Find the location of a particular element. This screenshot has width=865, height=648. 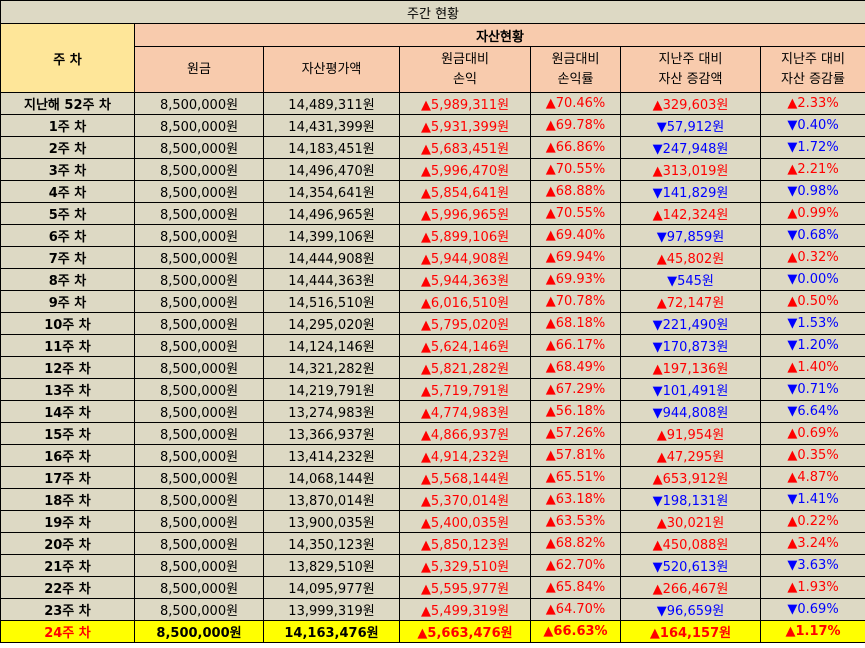

asset-value-cell: 14,295,020원 is located at coordinates (331, 323).